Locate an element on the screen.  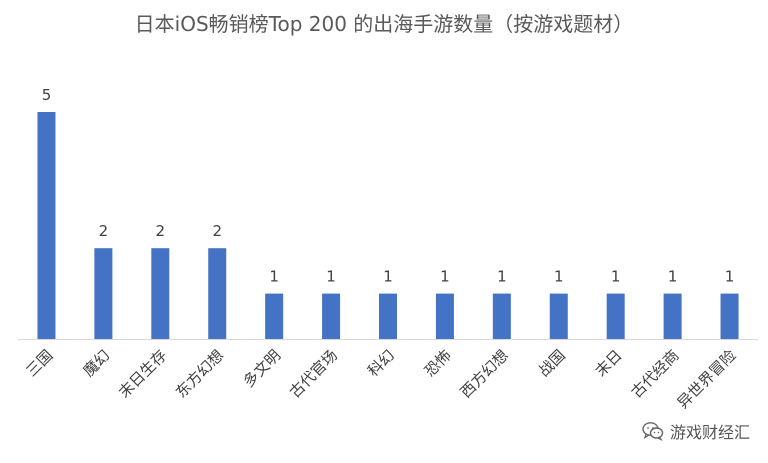
tick-label-6: 科幻 is located at coordinates (381, 363).